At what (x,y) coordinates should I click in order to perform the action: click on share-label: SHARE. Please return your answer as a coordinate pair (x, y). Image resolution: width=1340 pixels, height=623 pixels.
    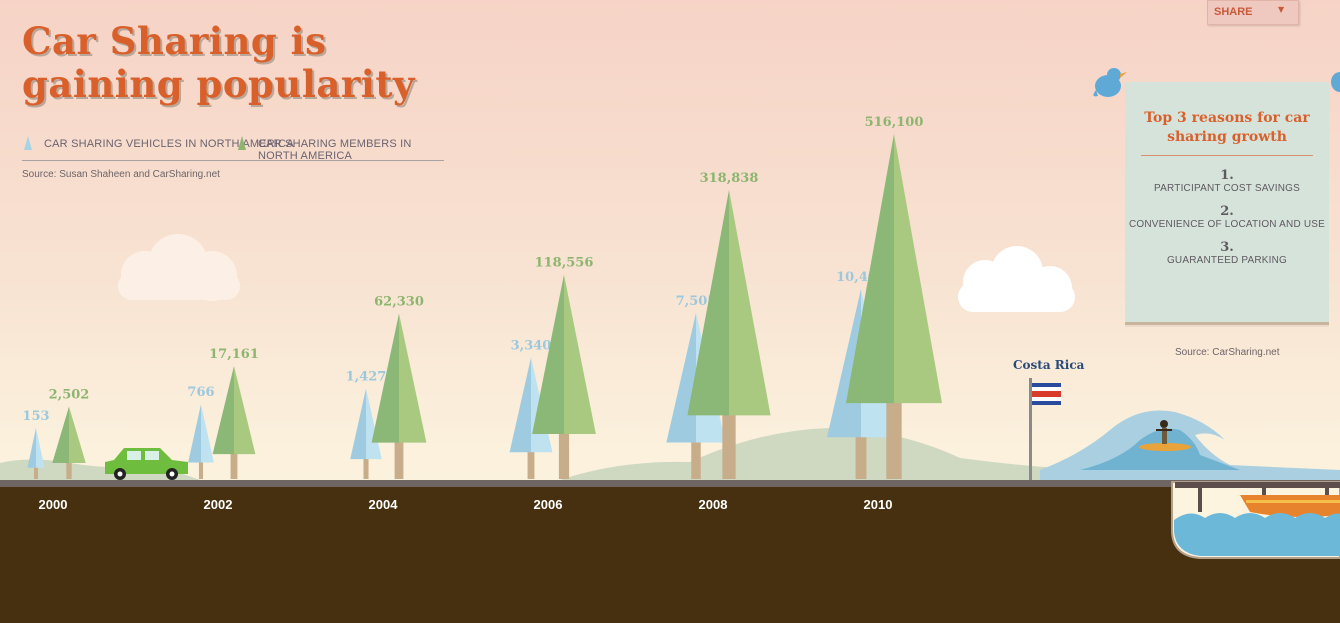
    Looking at the image, I should click on (1233, 12).